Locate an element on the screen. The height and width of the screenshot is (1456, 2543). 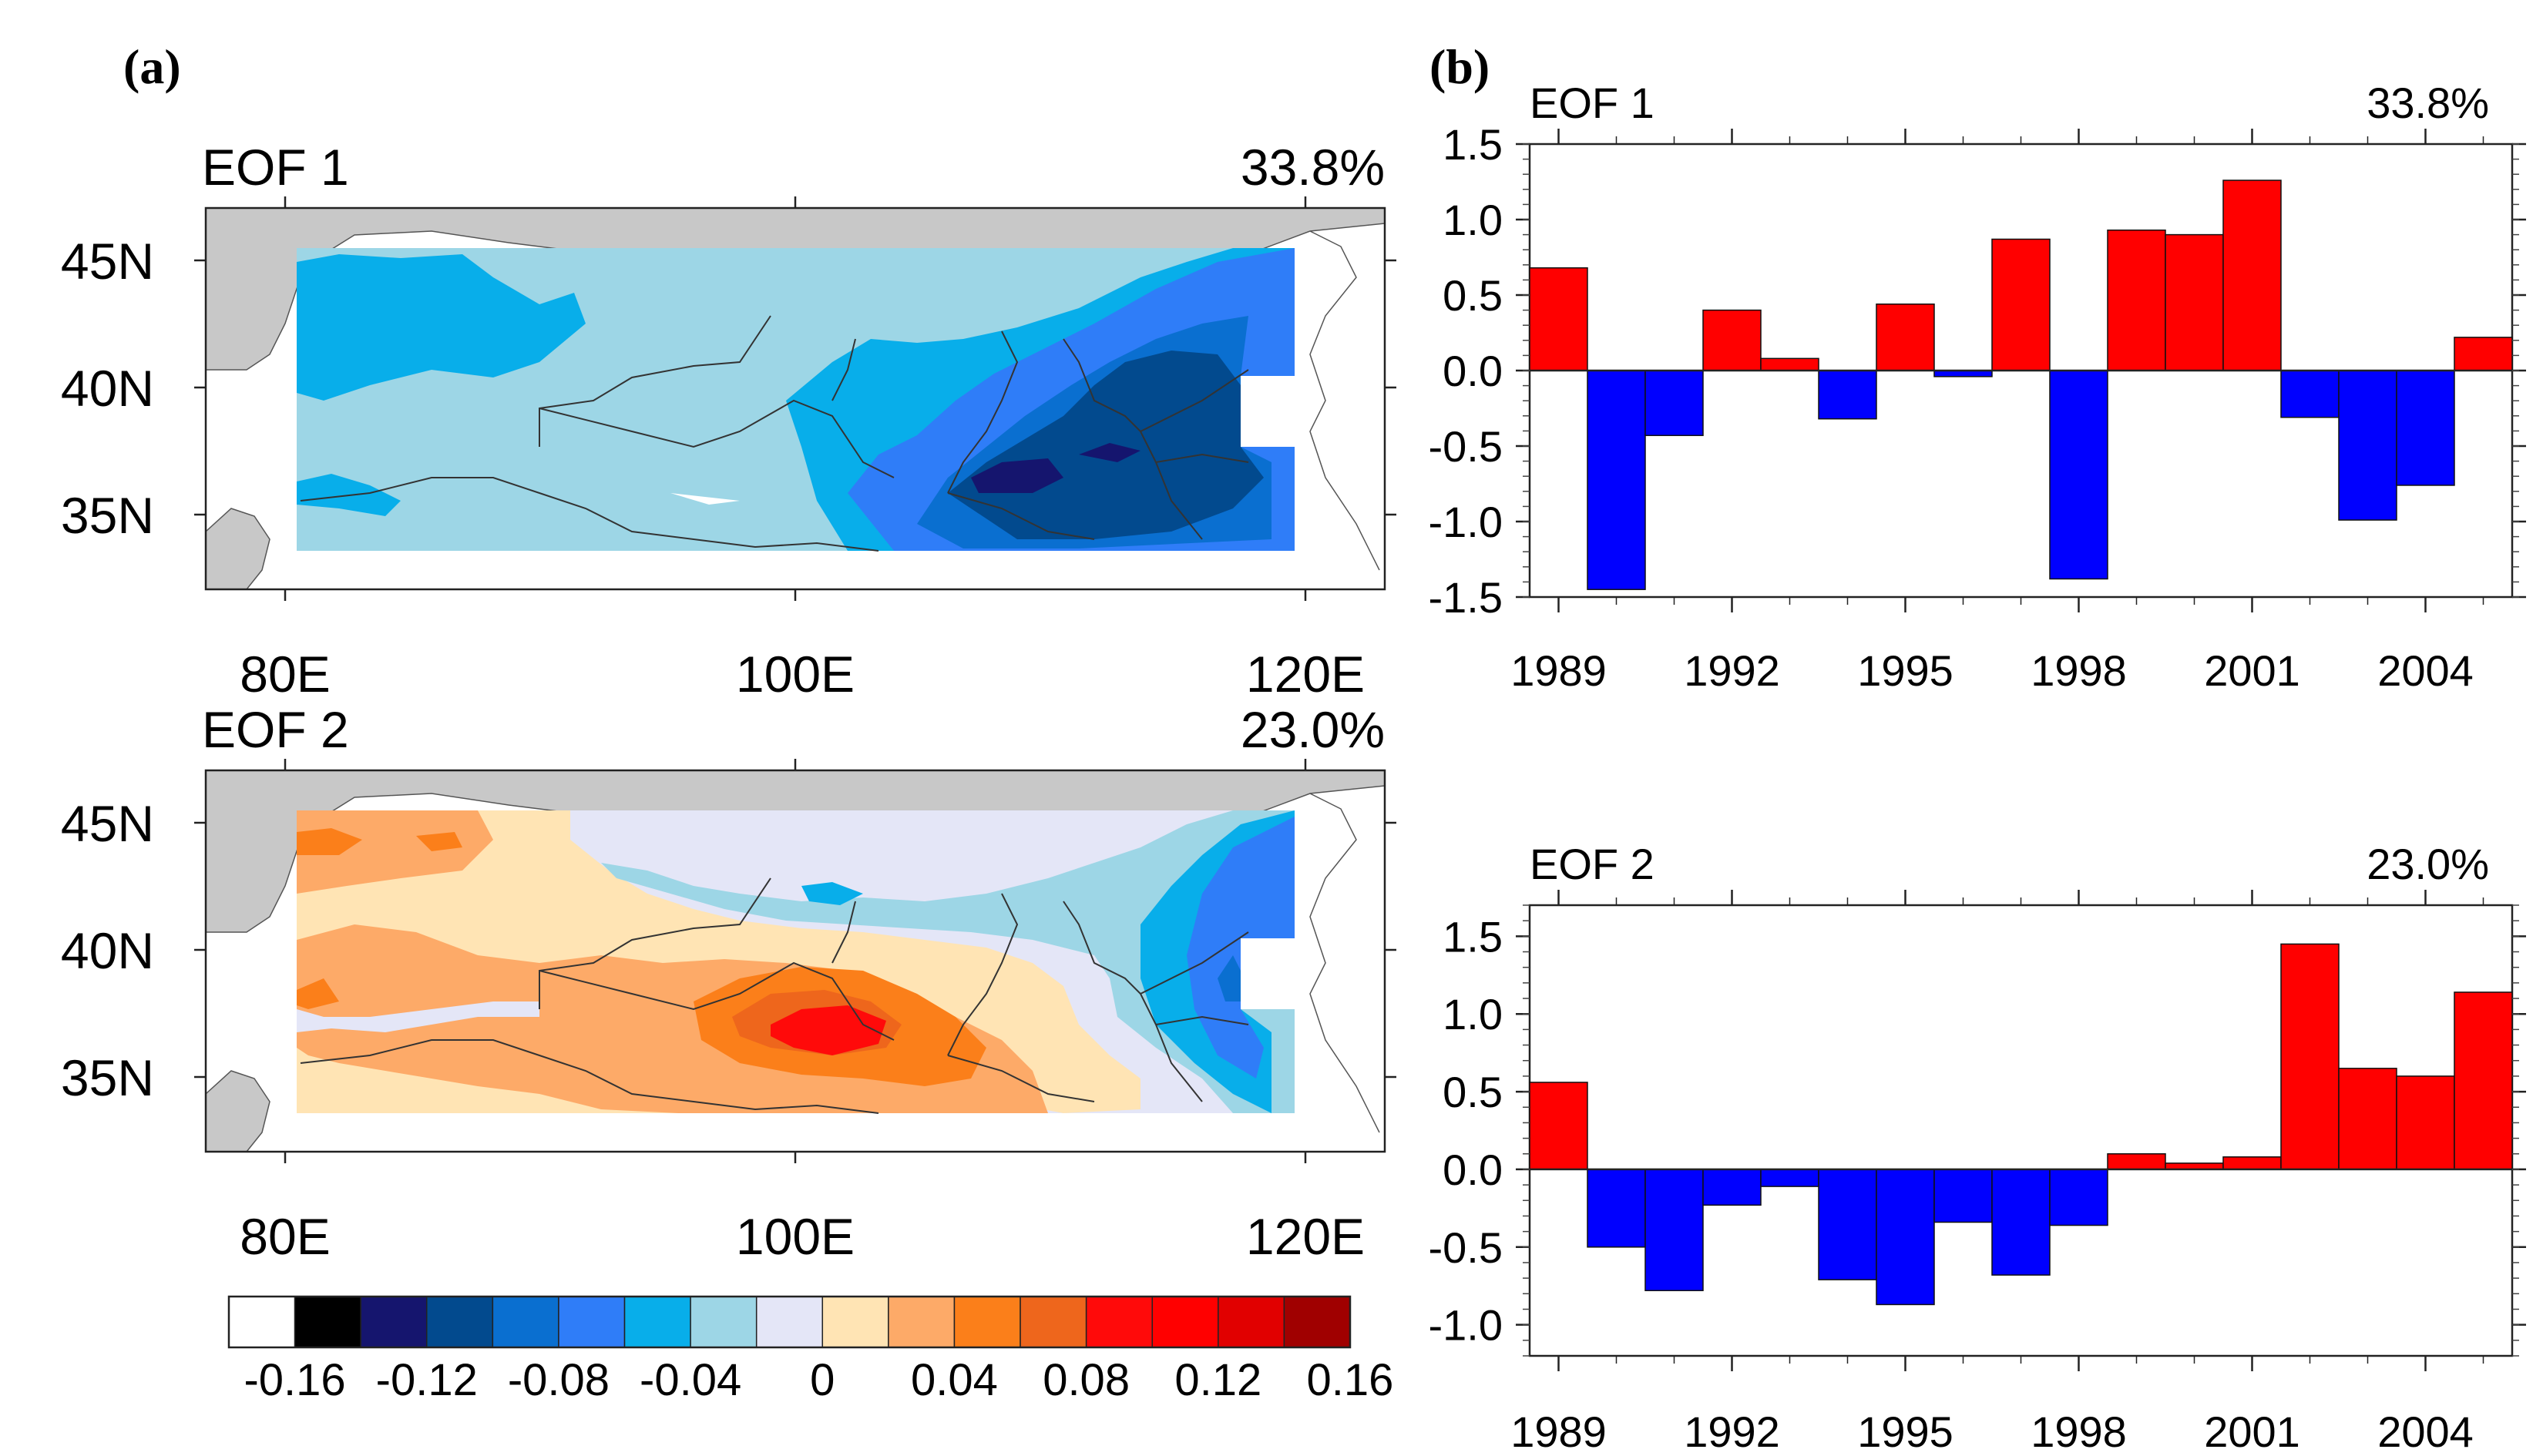
eof2-xtick-label-1998: 1998 is located at coordinates (2079, 1431).